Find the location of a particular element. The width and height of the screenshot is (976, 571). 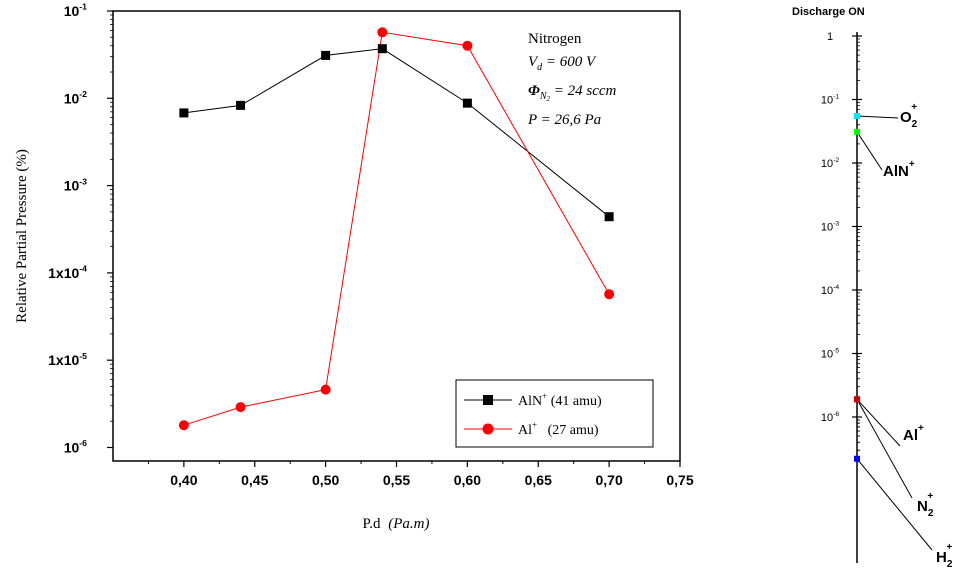

species-aln-leader is located at coordinates (869, 151).